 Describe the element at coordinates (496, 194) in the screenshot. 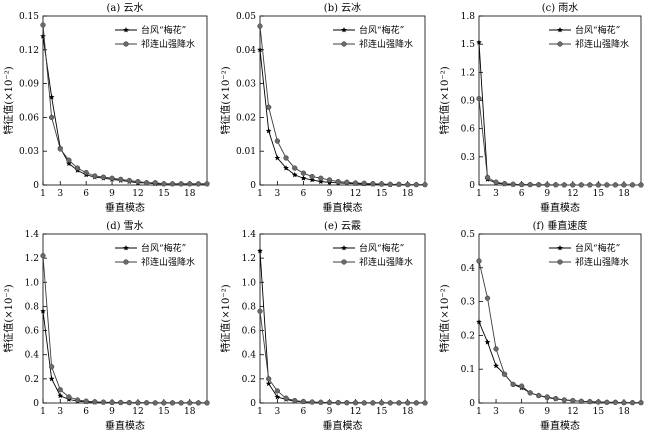

I see `x-tick-label: 3` at that location.